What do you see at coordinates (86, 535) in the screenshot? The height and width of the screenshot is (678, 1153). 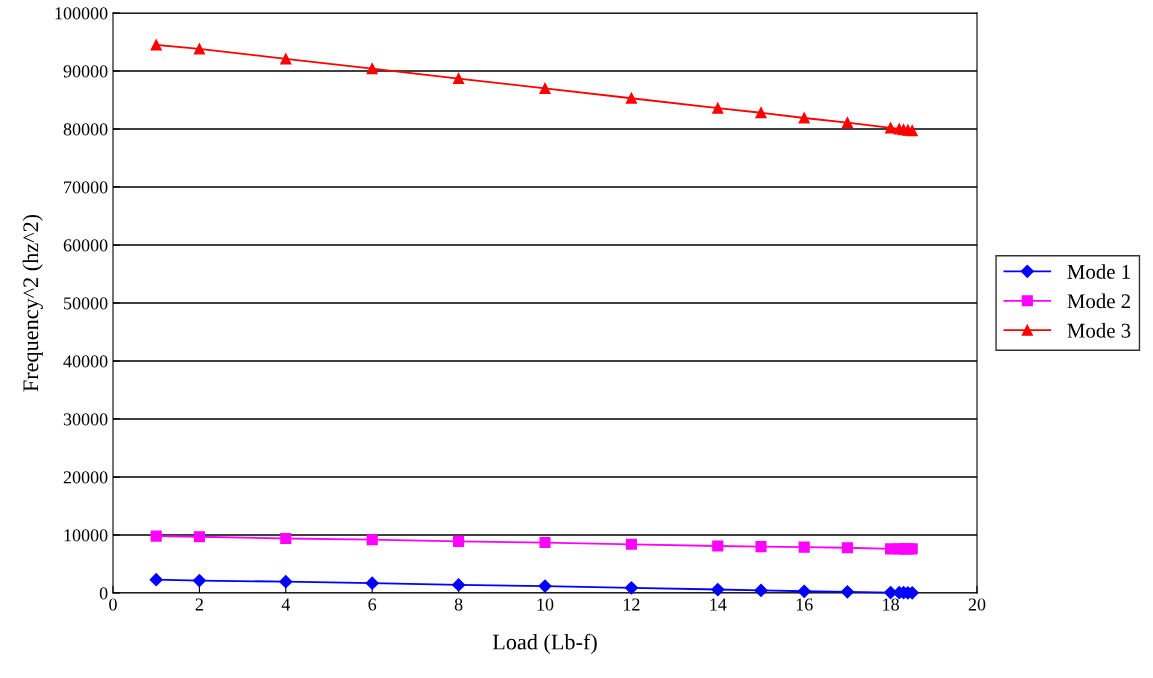 I see `y-tick-label: 10000` at bounding box center [86, 535].